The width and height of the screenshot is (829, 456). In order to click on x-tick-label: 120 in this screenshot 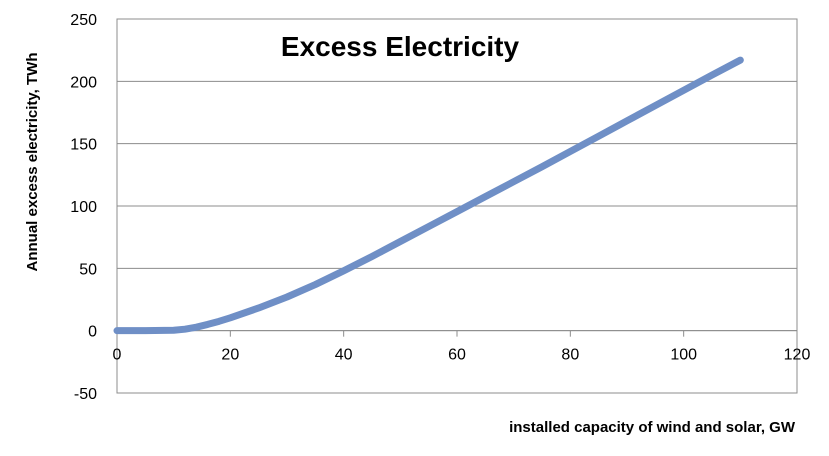, I will do `click(797, 355)`.